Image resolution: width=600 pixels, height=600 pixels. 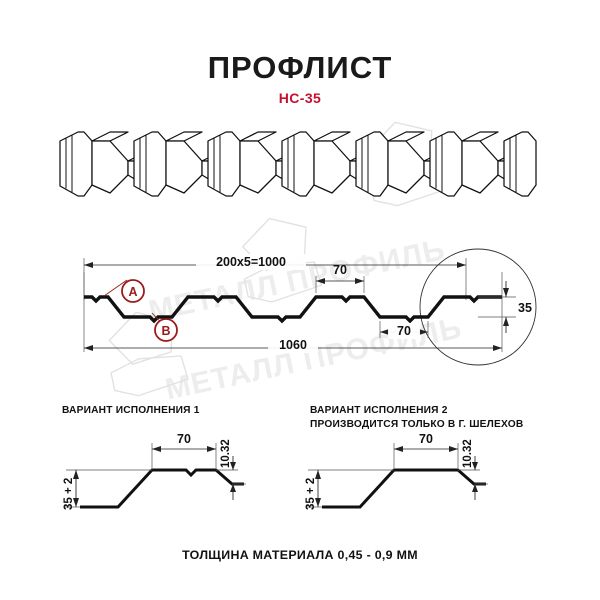 I want to click on variant-1-caption: ВАРИАНТ ИСПОЛНЕНИЯ 1, so click(x=131, y=411).